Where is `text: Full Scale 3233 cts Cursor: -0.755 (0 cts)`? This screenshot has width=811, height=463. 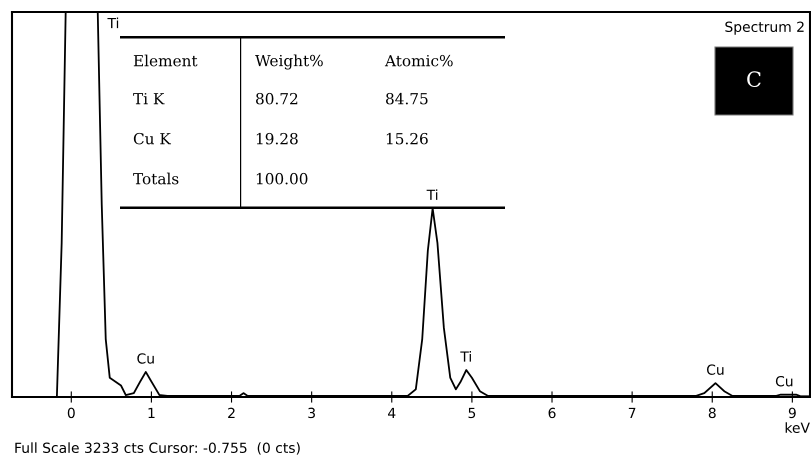 text: Full Scale 3233 cts Cursor: -0.755 (0 cts) is located at coordinates (157, 448).